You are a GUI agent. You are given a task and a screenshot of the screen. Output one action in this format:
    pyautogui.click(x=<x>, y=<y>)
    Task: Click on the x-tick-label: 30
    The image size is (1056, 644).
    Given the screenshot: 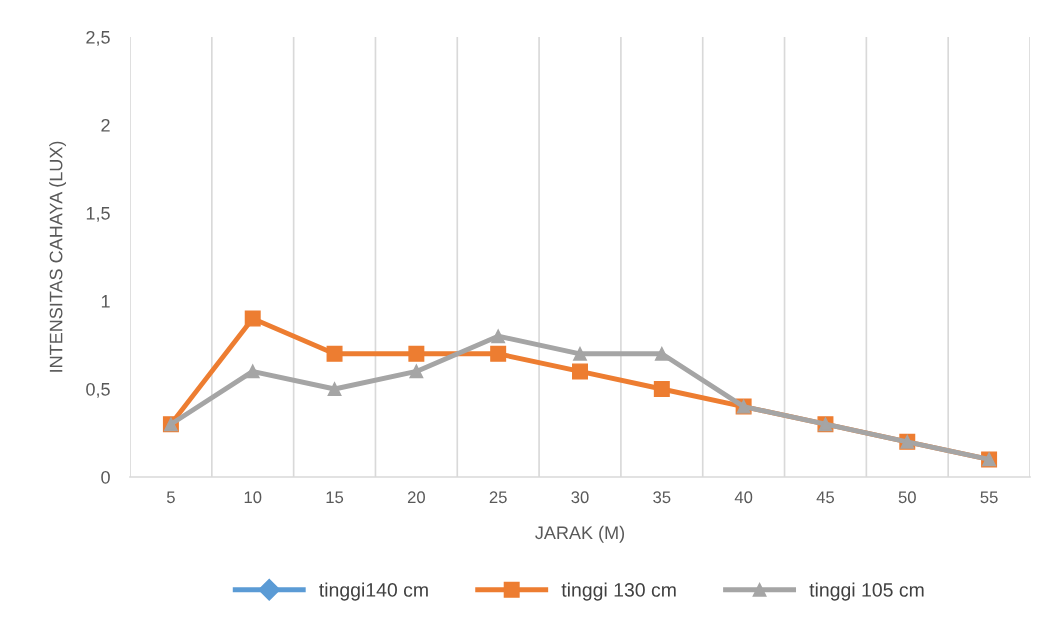 What is the action you would take?
    pyautogui.click(x=580, y=497)
    